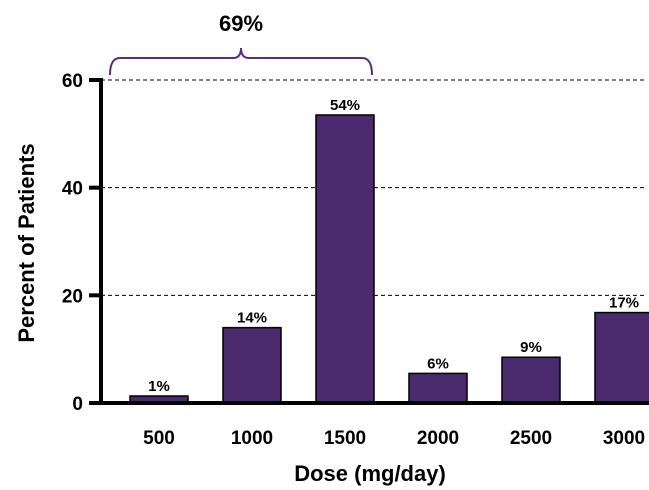 This screenshot has height=490, width=649. What do you see at coordinates (241, 61) in the screenshot?
I see `bracket-line` at bounding box center [241, 61].